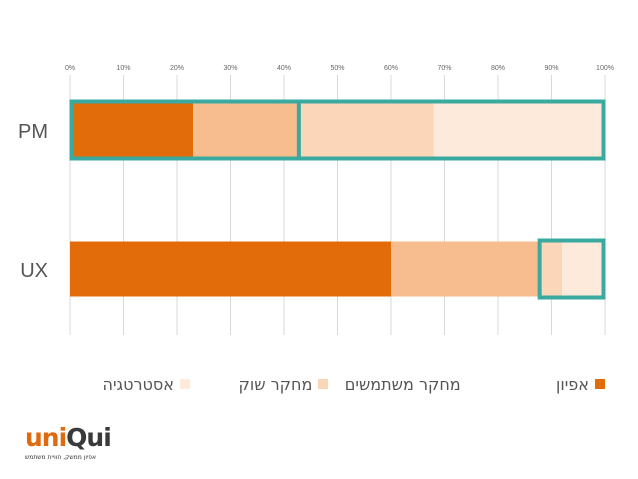  I want to click on legend-label: מחקר שוק, so click(275, 384).